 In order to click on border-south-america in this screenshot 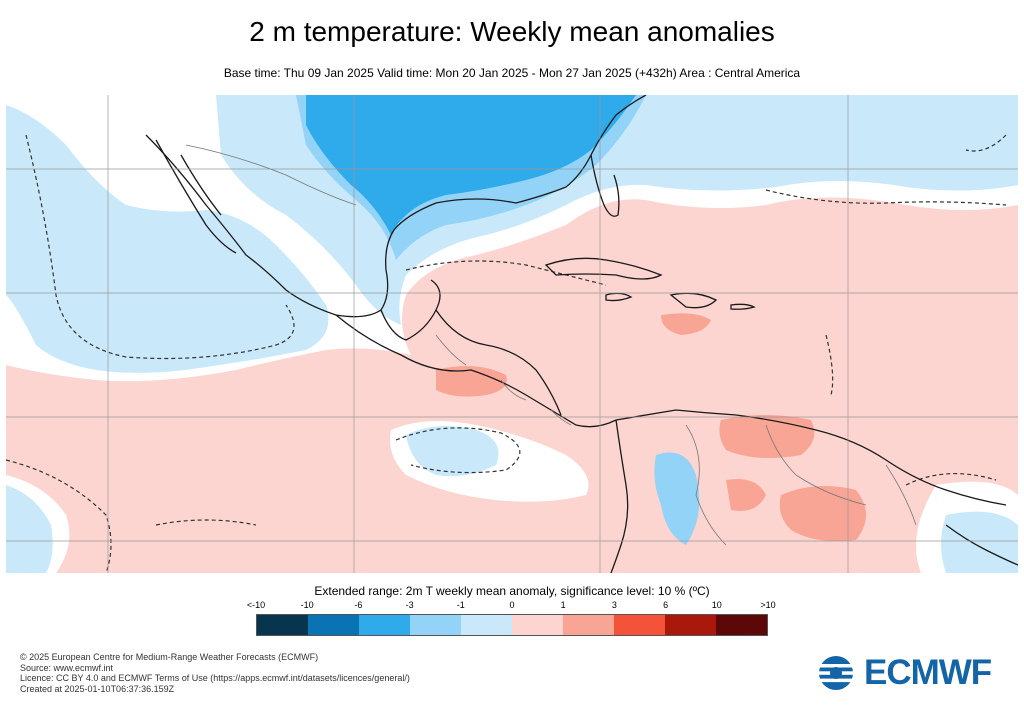, I will do `click(801, 485)`.